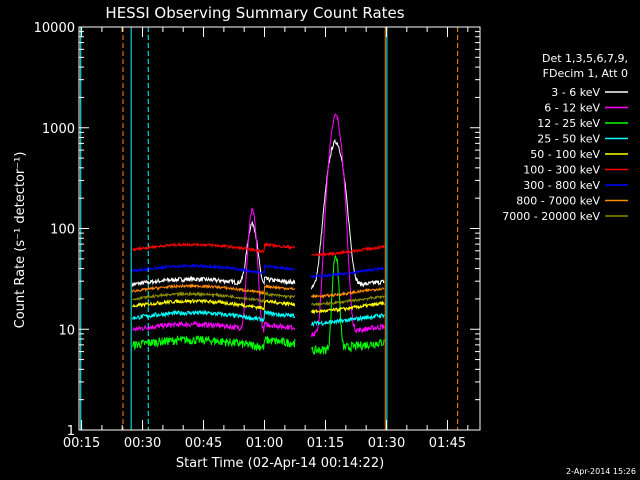 This screenshot has width=640, height=480. What do you see at coordinates (62, 230) in the screenshot?
I see `y-tick-label: 100` at bounding box center [62, 230].